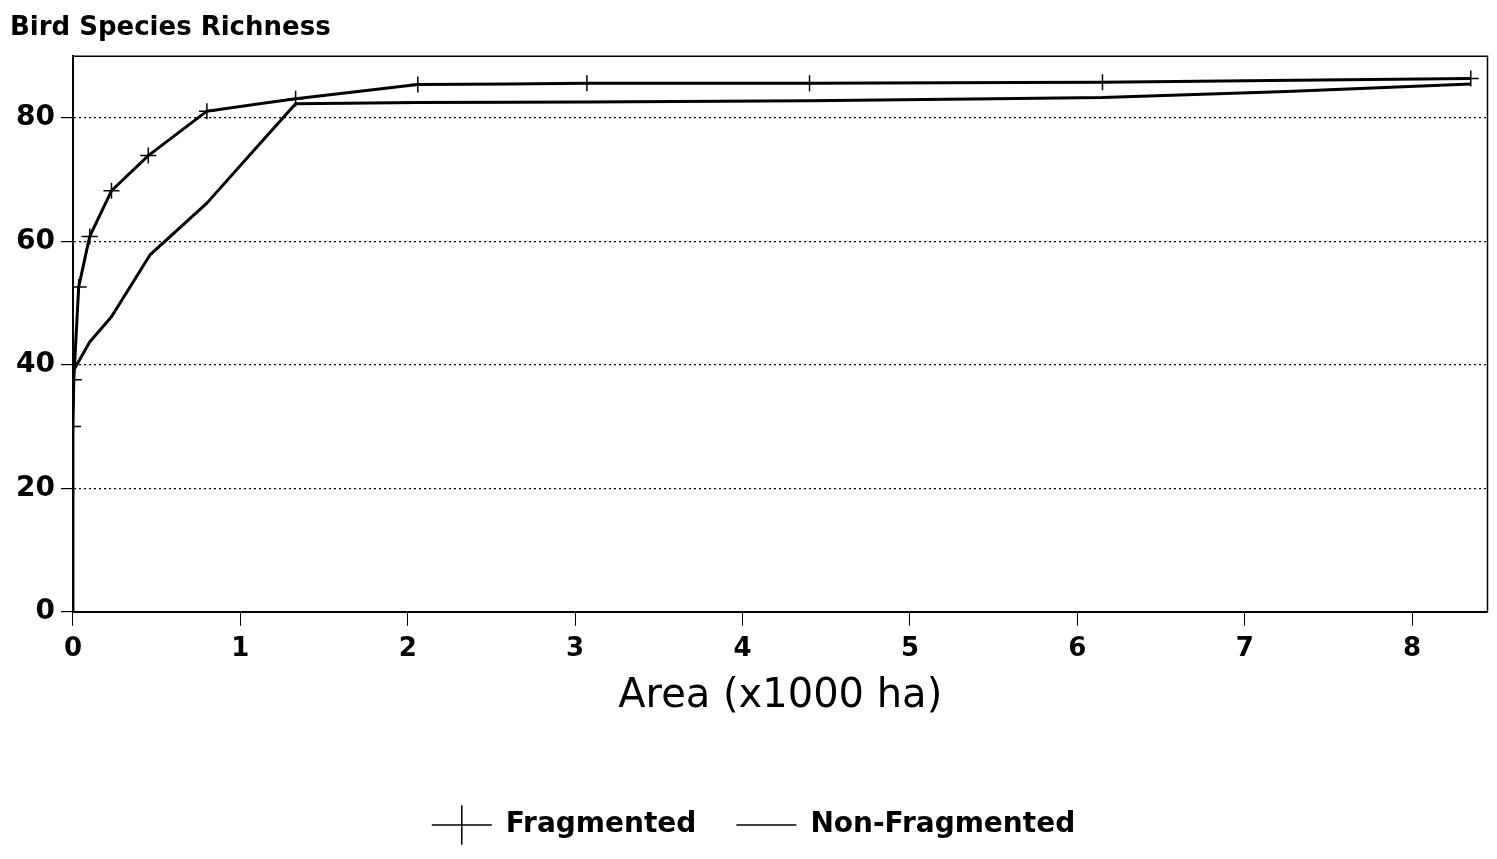  Describe the element at coordinates (601, 823) in the screenshot. I see `legend-label: Fragmented` at that location.